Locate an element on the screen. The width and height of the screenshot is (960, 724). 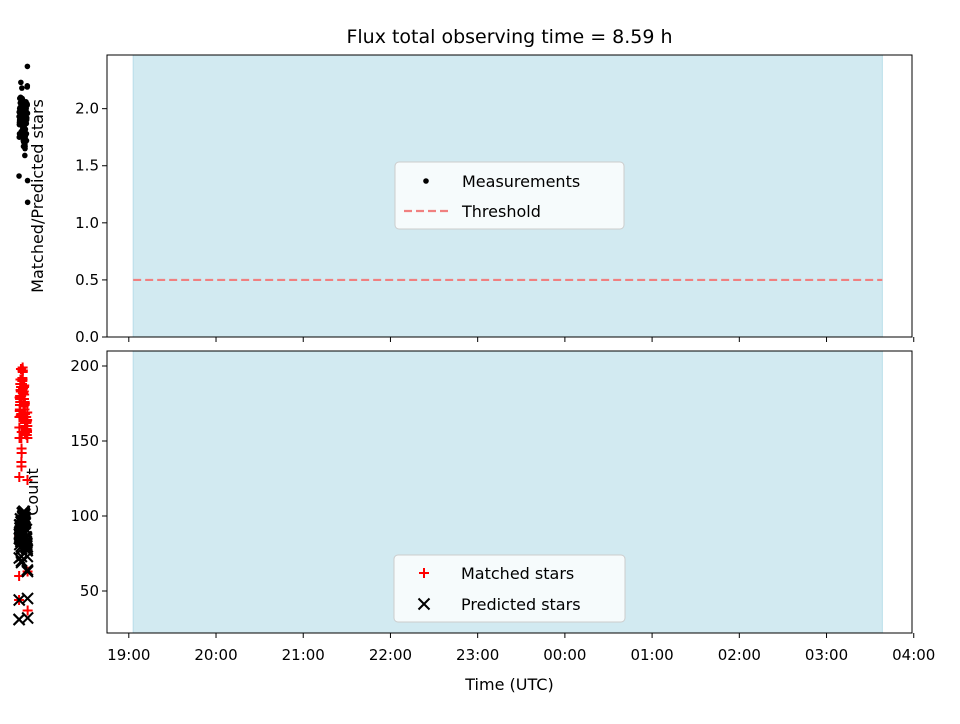
legend-marker-measurements is located at coordinates (426, 181).